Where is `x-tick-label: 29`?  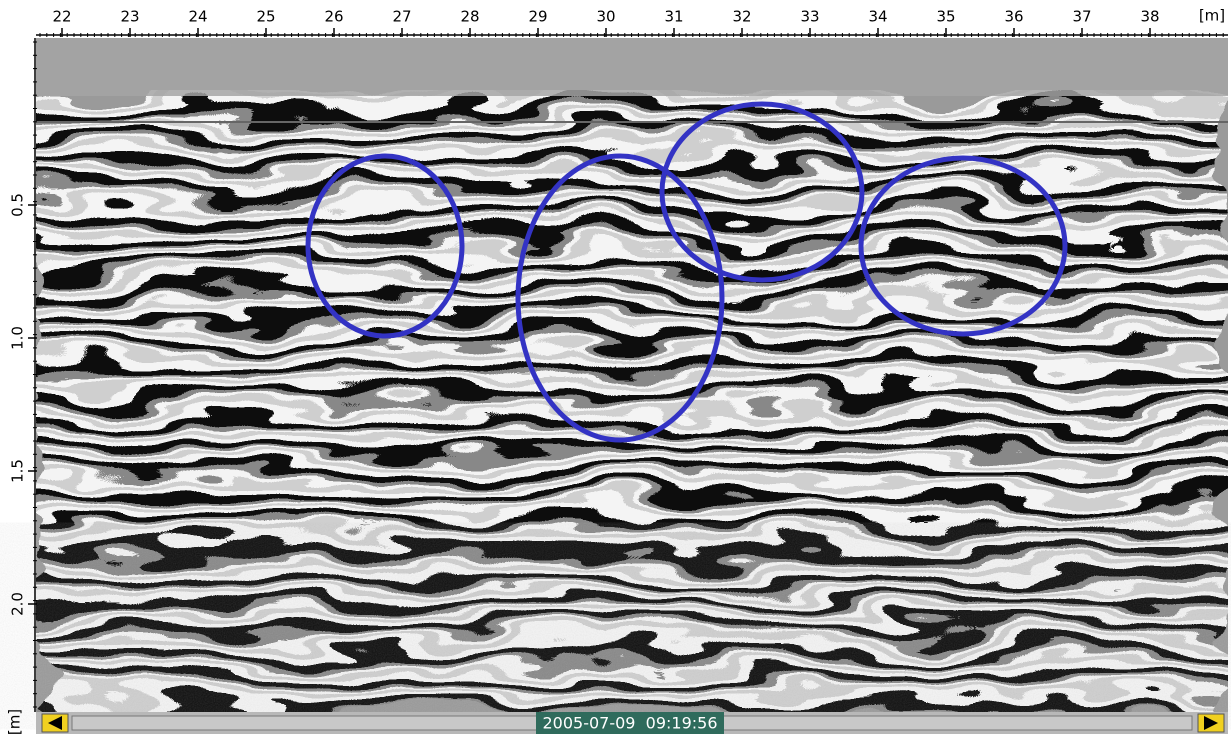
x-tick-label: 29 is located at coordinates (537, 17).